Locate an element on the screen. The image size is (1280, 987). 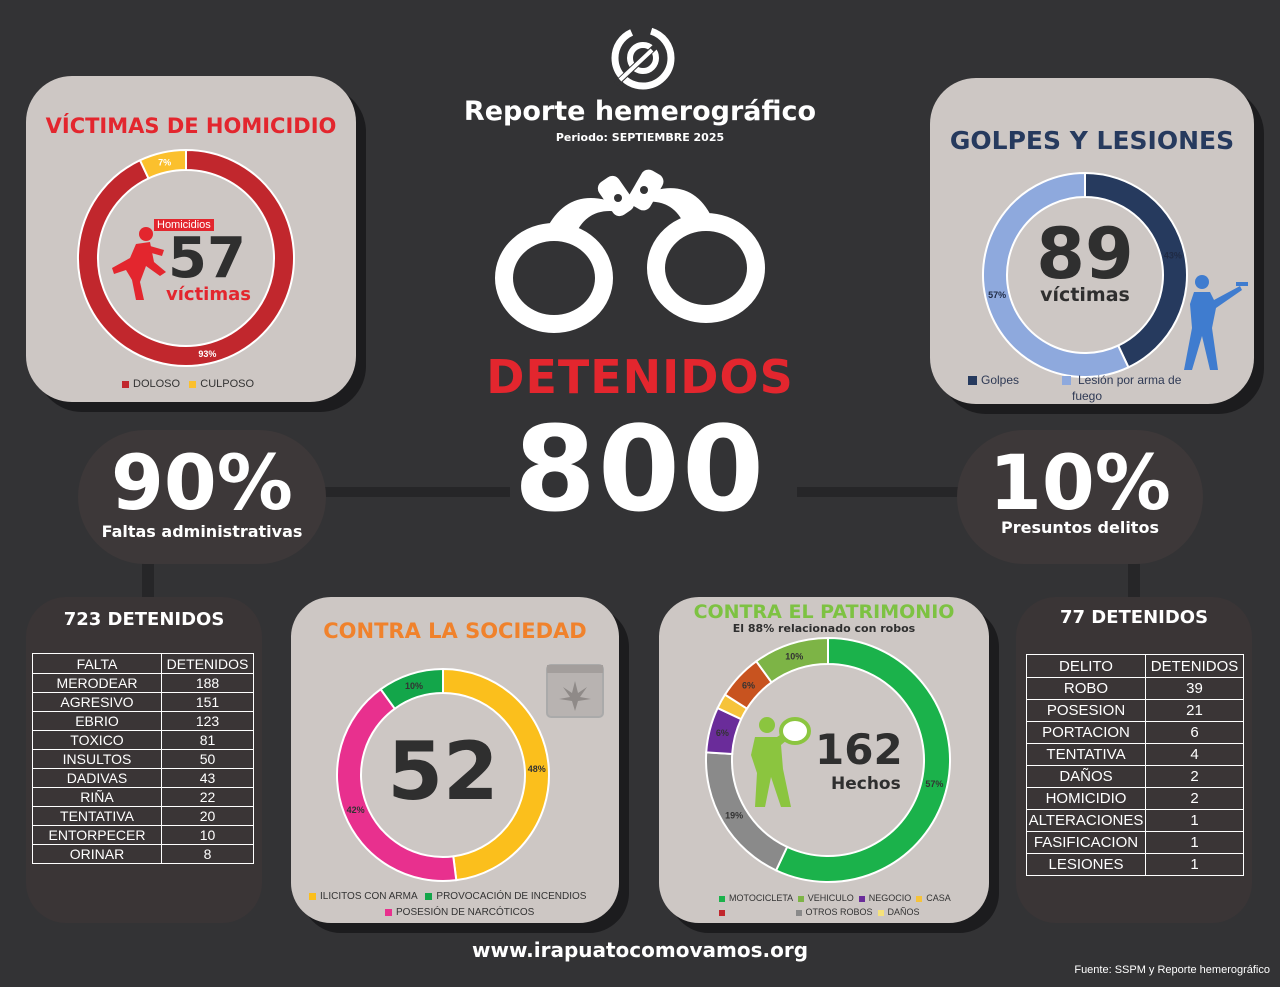
table-row: LESIONES 1 is located at coordinates (1135, 864).